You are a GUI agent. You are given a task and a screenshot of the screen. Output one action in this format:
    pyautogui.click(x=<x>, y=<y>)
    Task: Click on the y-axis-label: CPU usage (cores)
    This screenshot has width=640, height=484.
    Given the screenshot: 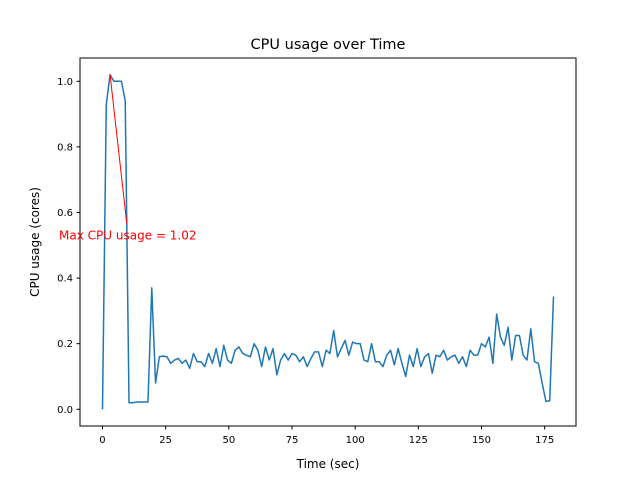 What is the action you would take?
    pyautogui.click(x=35, y=242)
    